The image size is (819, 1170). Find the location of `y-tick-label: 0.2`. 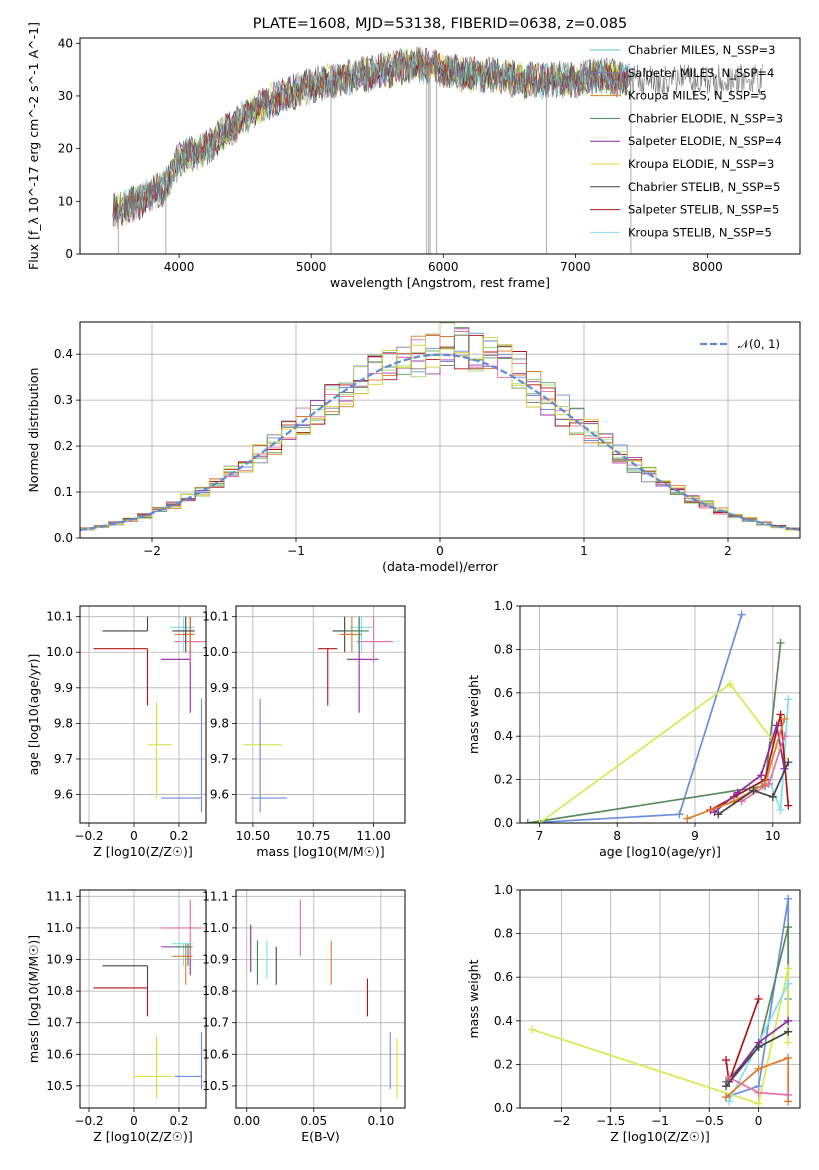

y-tick-label: 0.2 is located at coordinates (503, 1064).